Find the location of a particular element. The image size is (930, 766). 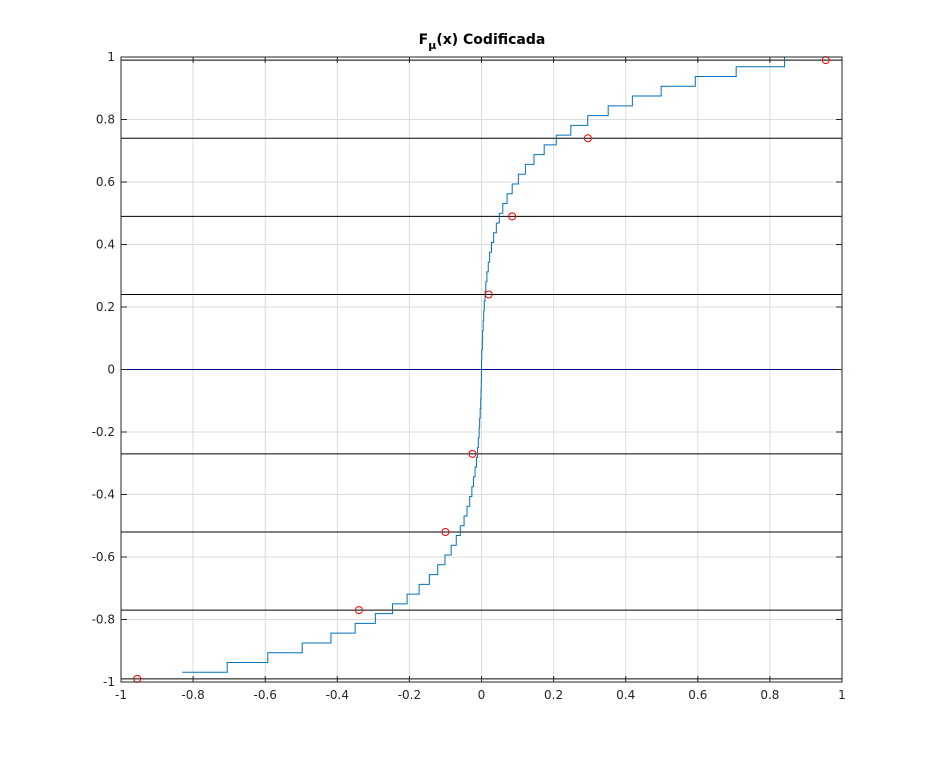

y-tick-label-0: -1 is located at coordinates (109, 682).